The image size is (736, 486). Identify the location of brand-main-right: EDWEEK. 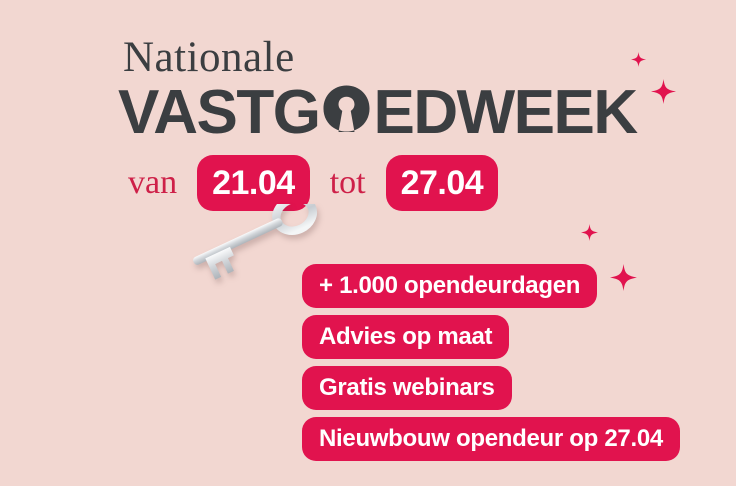
(505, 112).